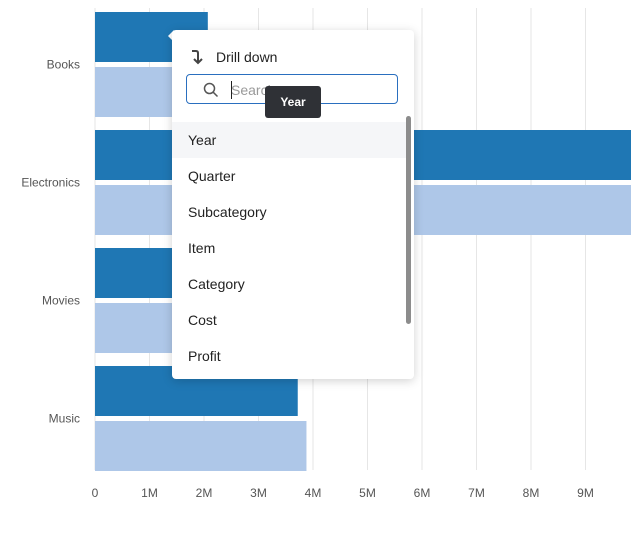 The height and width of the screenshot is (541, 631). What do you see at coordinates (422, 493) in the screenshot?
I see `x-tick-label: 6M` at bounding box center [422, 493].